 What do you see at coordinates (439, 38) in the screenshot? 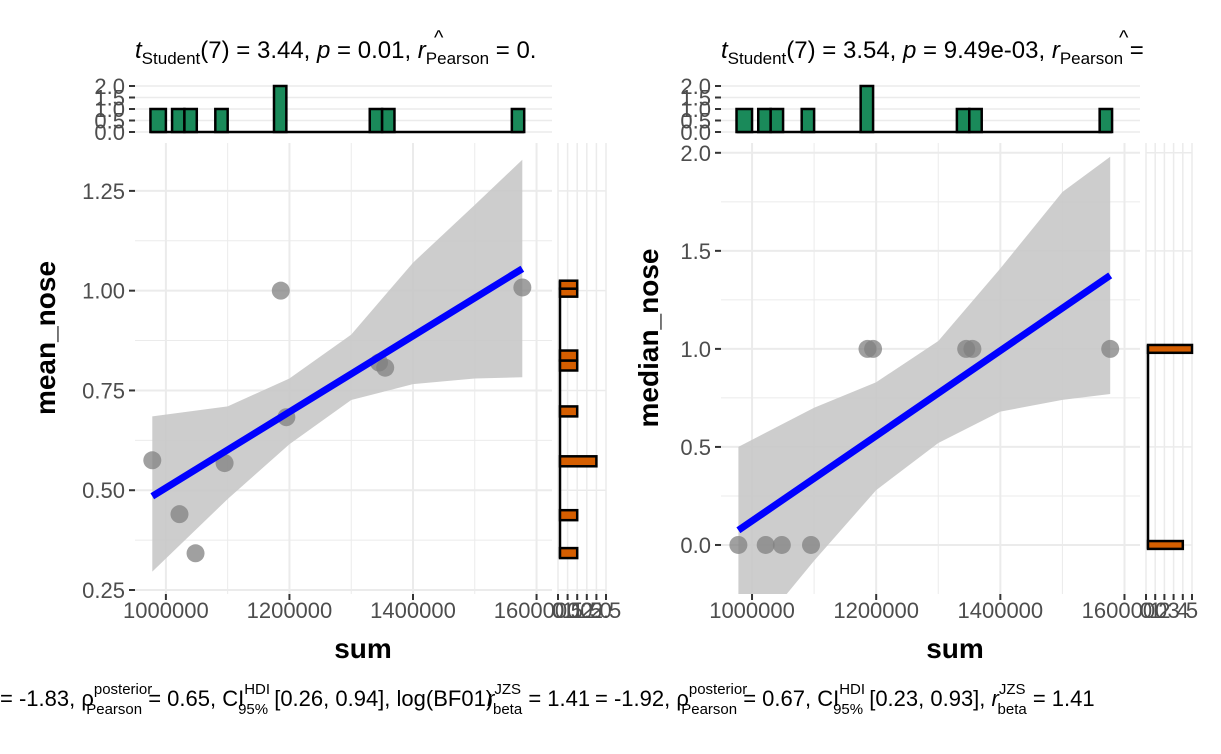
I see `left-title-r-hat: ^` at bounding box center [439, 38].